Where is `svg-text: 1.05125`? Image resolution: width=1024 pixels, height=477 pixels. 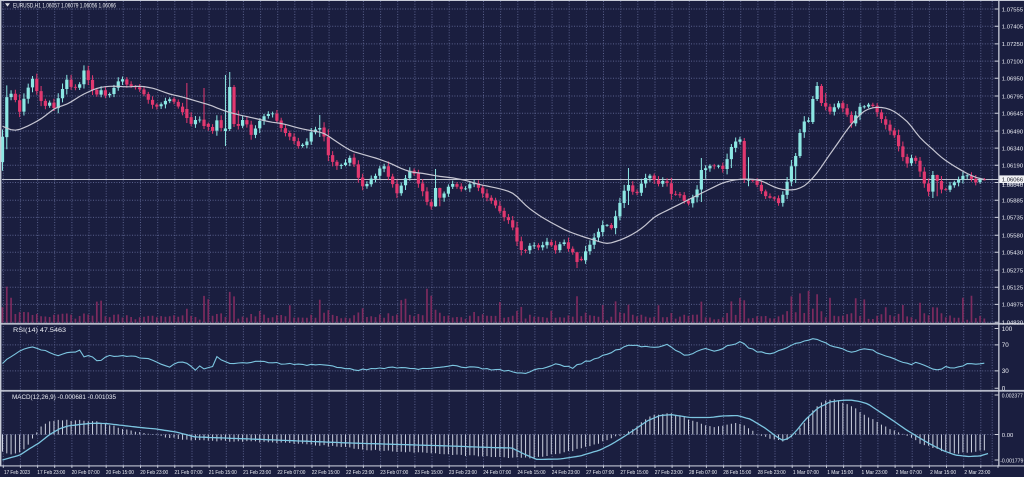
svg-text: 1.05125 is located at coordinates (1013, 289).